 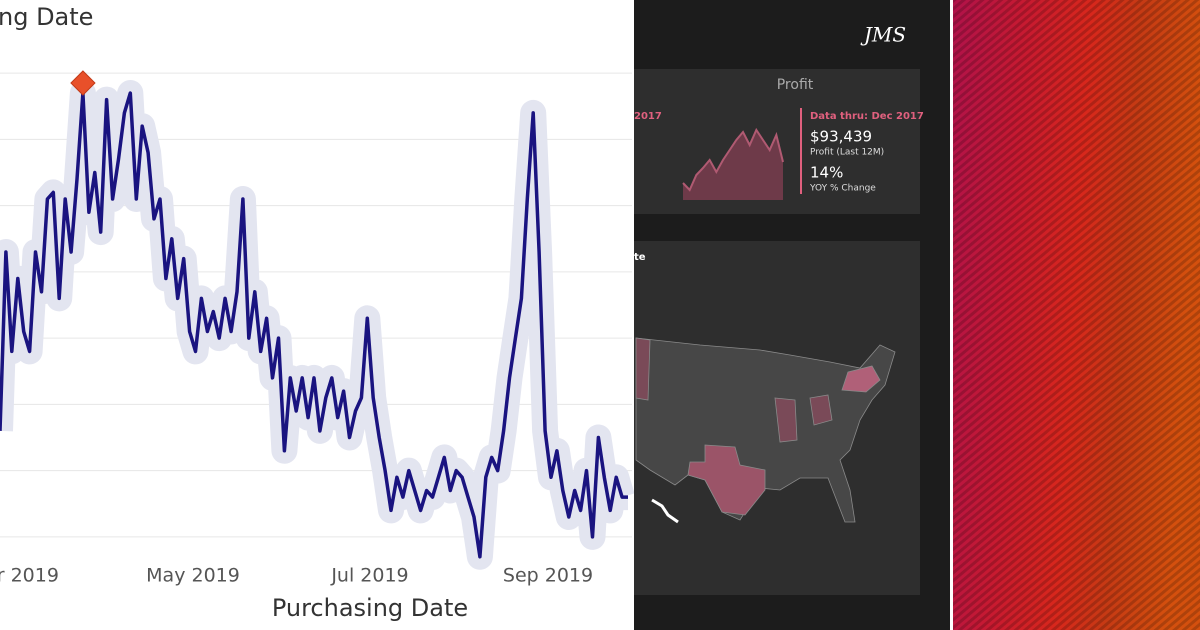 I want to click on kpi-label: Profit (Last 12M), so click(x=847, y=153).